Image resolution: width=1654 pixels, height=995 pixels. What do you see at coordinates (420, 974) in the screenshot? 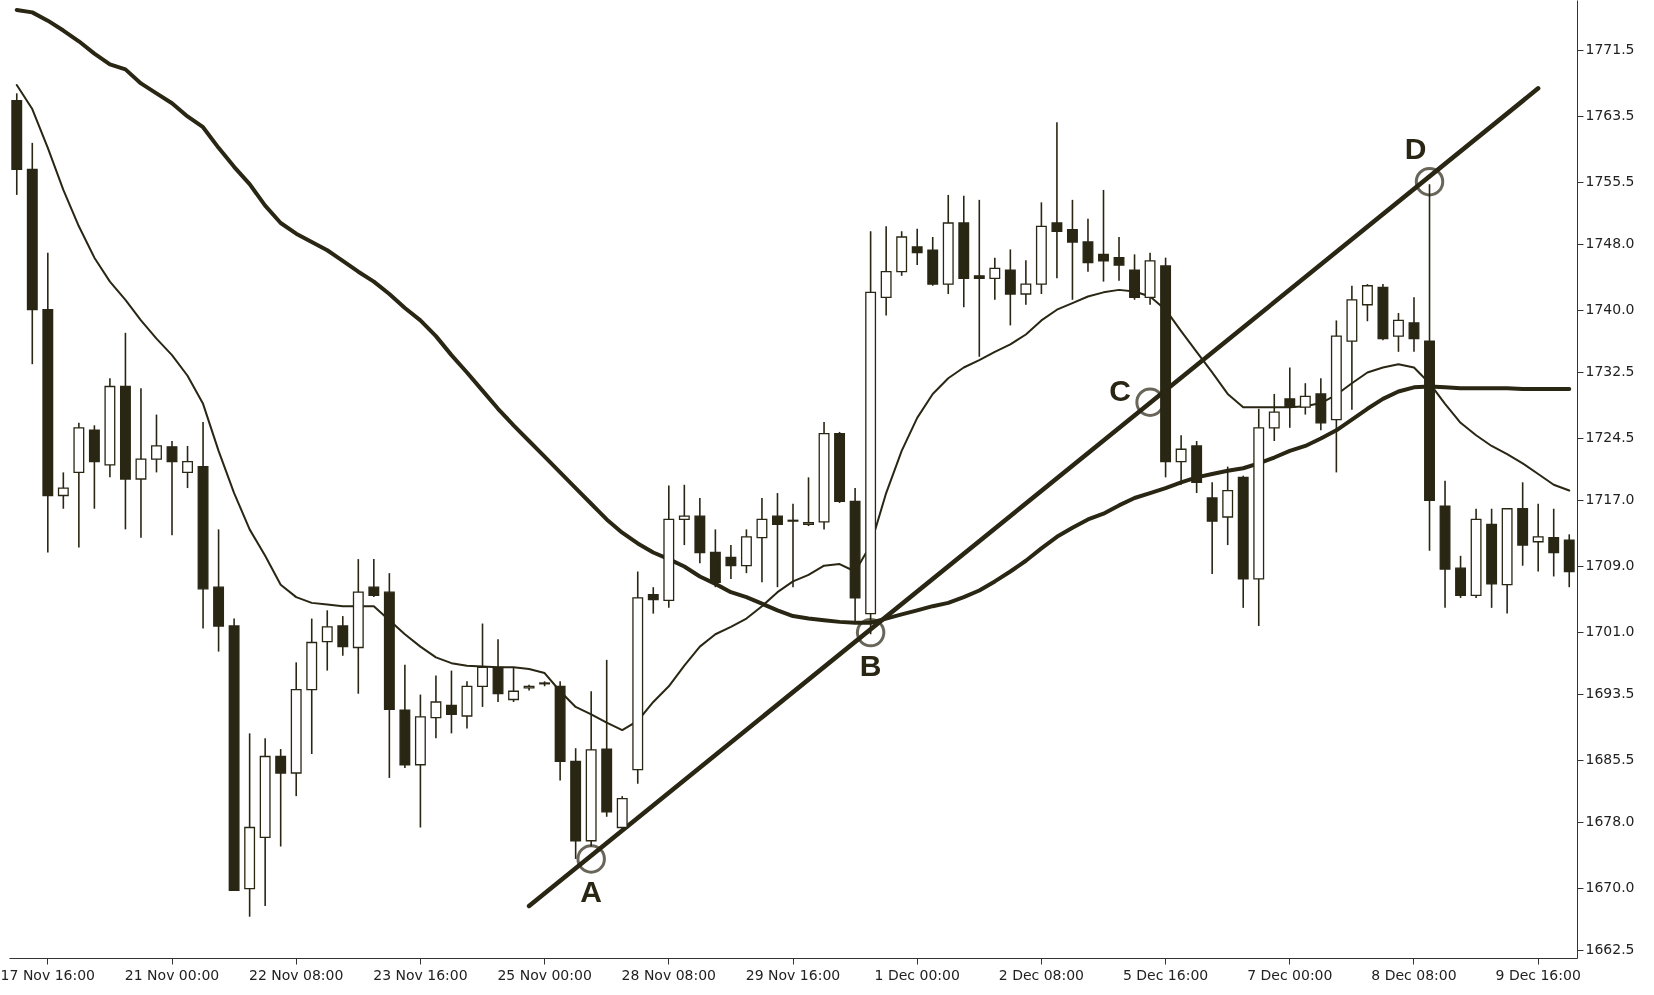
I see `x-tick-label: 23 Nov 16:00` at bounding box center [420, 974].